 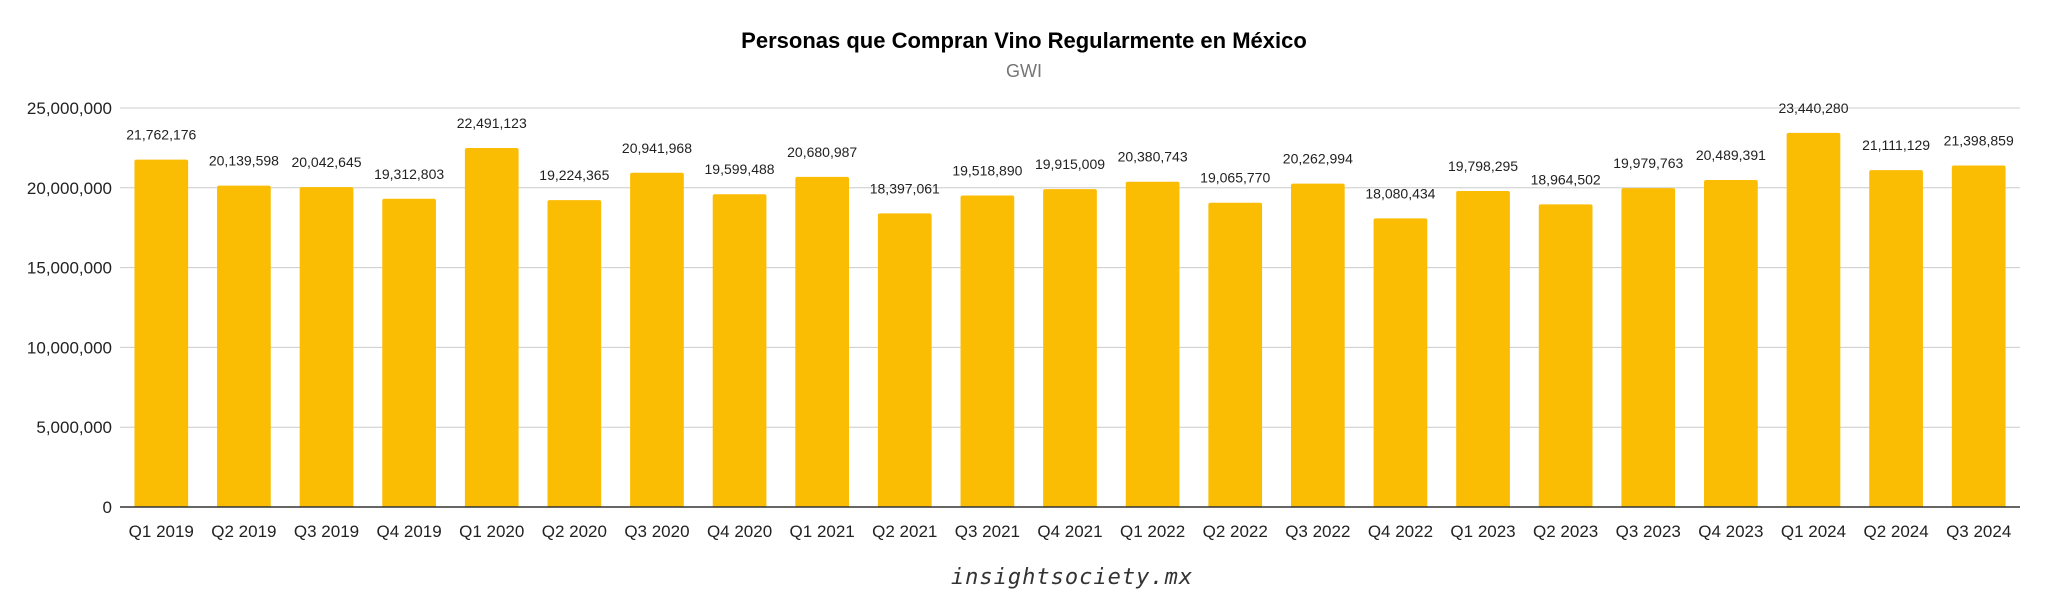 I want to click on data-label: 18,964,502, so click(x=1566, y=179).